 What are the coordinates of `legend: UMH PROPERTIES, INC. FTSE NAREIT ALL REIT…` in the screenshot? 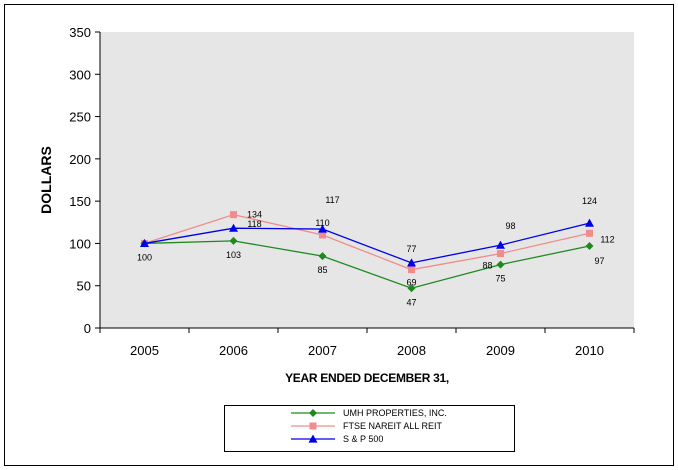 It's located at (369, 428).